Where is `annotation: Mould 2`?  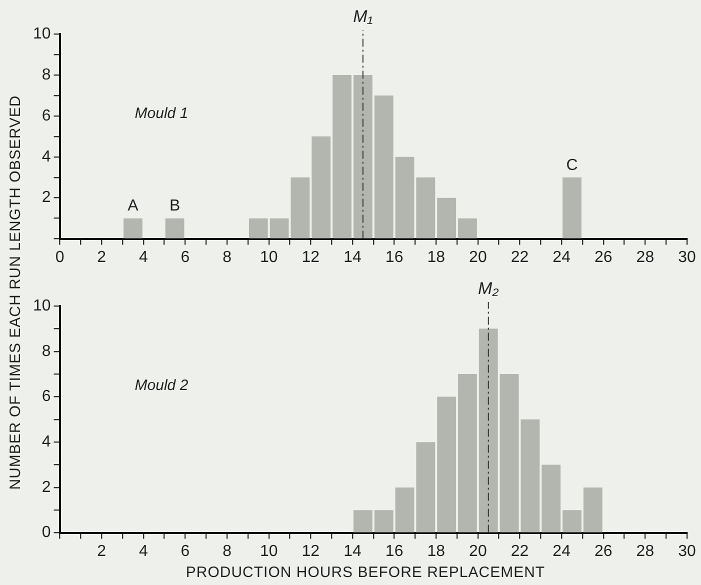
annotation: Mould 2 is located at coordinates (161, 385).